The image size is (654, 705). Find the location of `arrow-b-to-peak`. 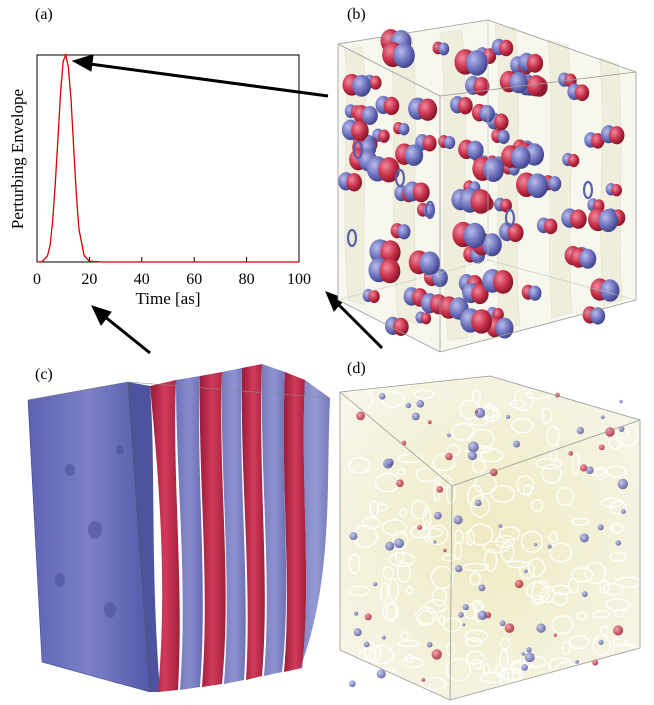

arrow-b-to-peak is located at coordinates (200, 75).